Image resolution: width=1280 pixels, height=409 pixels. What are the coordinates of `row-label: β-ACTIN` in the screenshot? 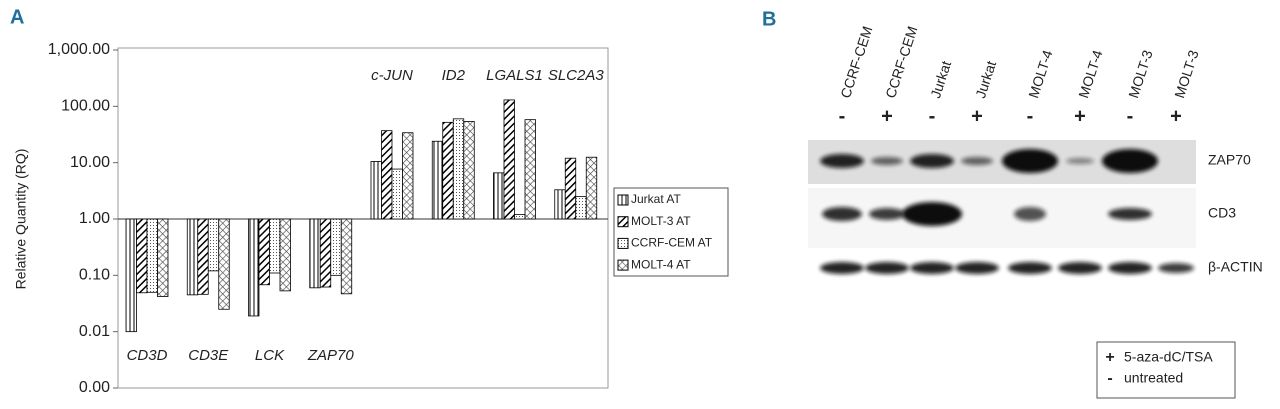 It's located at (1235, 267).